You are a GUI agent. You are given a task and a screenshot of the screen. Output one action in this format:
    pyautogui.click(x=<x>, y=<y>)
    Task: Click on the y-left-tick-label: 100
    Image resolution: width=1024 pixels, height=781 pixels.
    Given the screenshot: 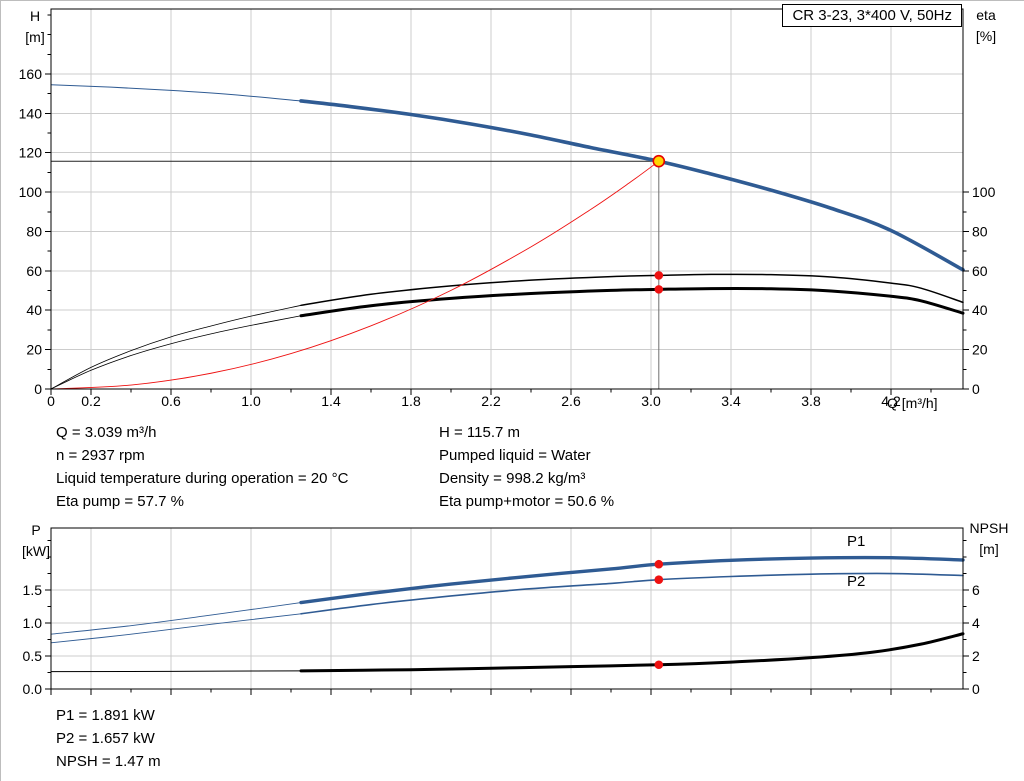 What is the action you would take?
    pyautogui.click(x=31, y=192)
    